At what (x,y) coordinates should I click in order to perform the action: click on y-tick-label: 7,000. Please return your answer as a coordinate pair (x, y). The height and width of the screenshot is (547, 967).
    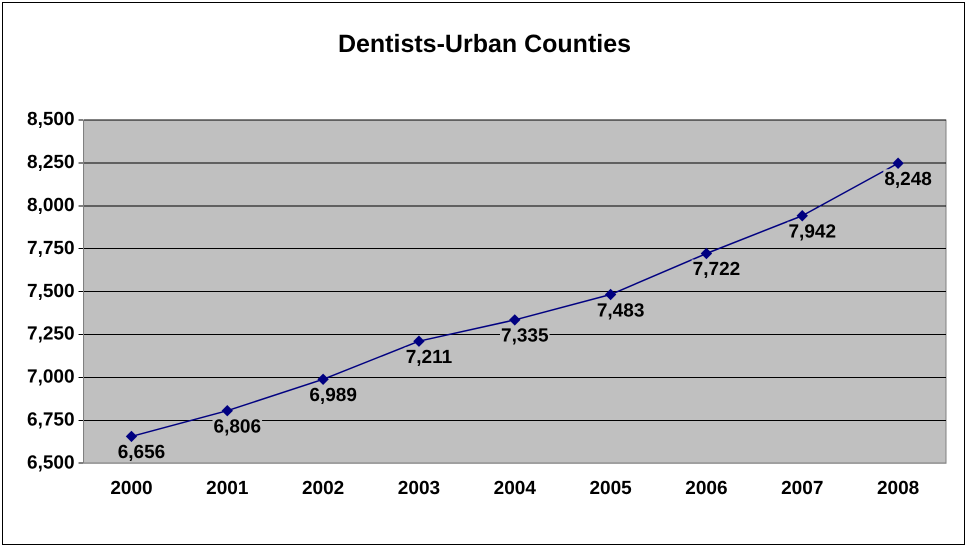
    Looking at the image, I should click on (51, 377).